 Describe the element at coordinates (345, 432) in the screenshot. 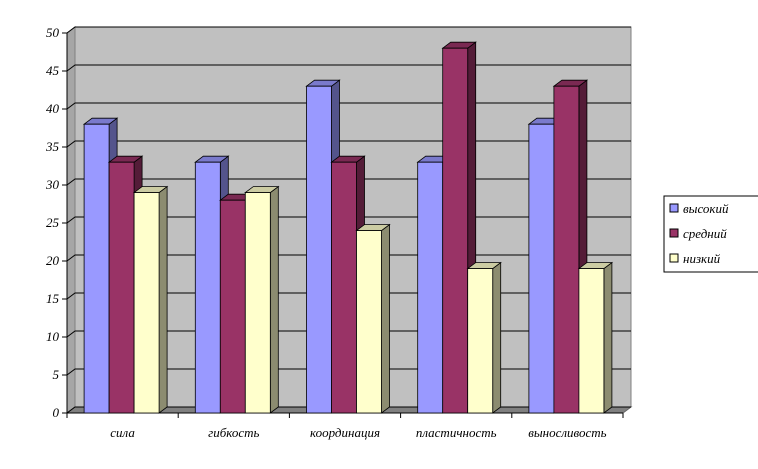

I see `x-tick-label: координация` at that location.